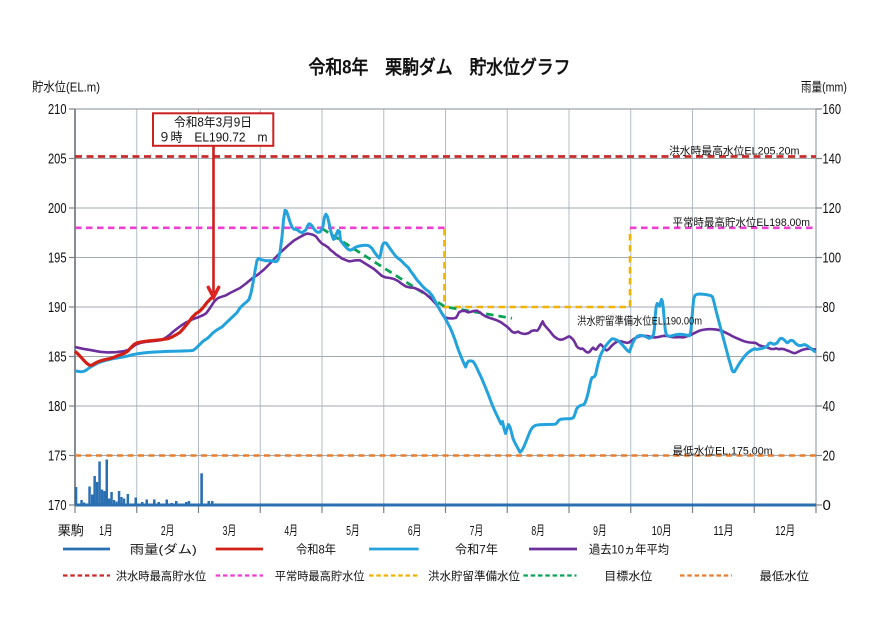  Describe the element at coordinates (538, 530) in the screenshot. I see `svg-text: 8月` at that location.